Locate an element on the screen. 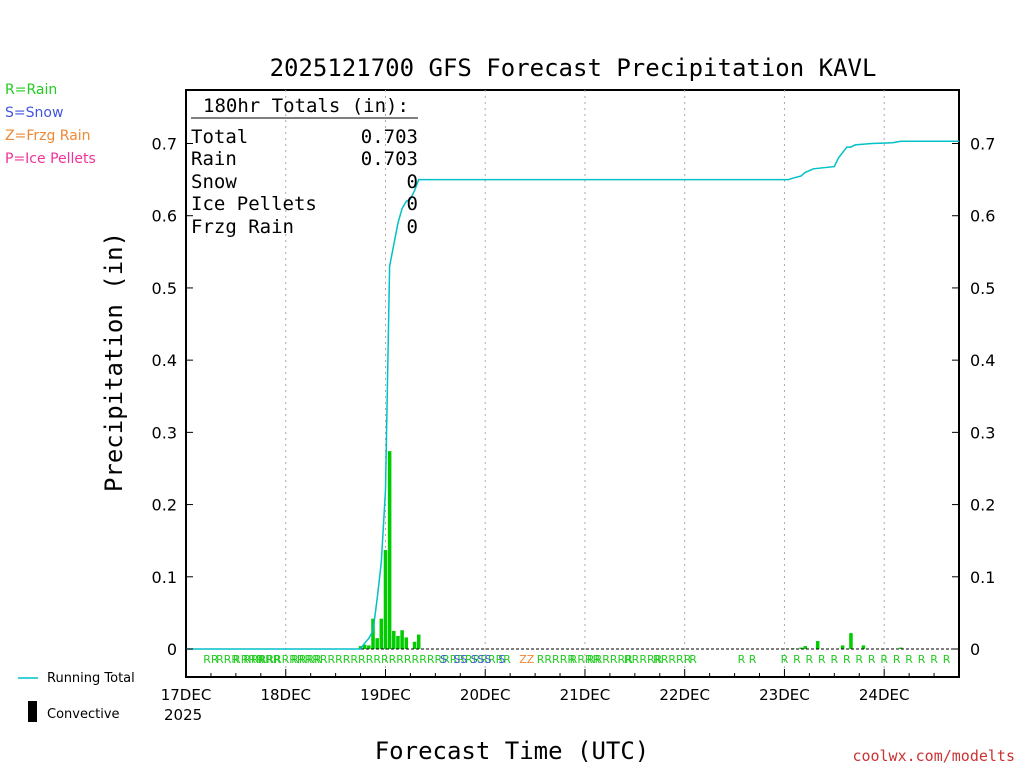  credit-text: coolwx.com/modelts is located at coordinates (933, 756).